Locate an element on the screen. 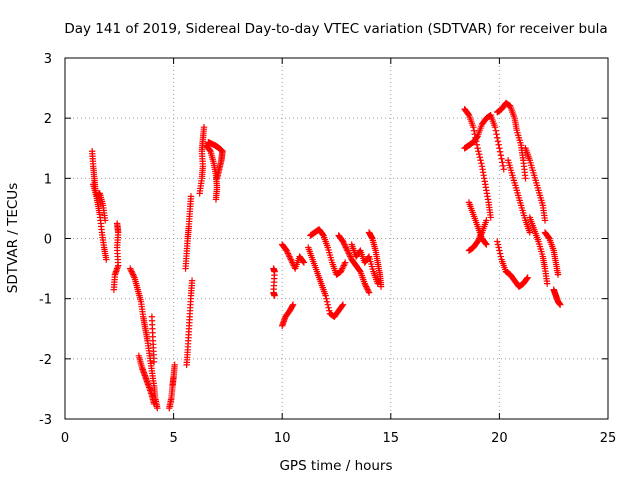 The image size is (640, 480). x-tick-label: 0 is located at coordinates (65, 438).